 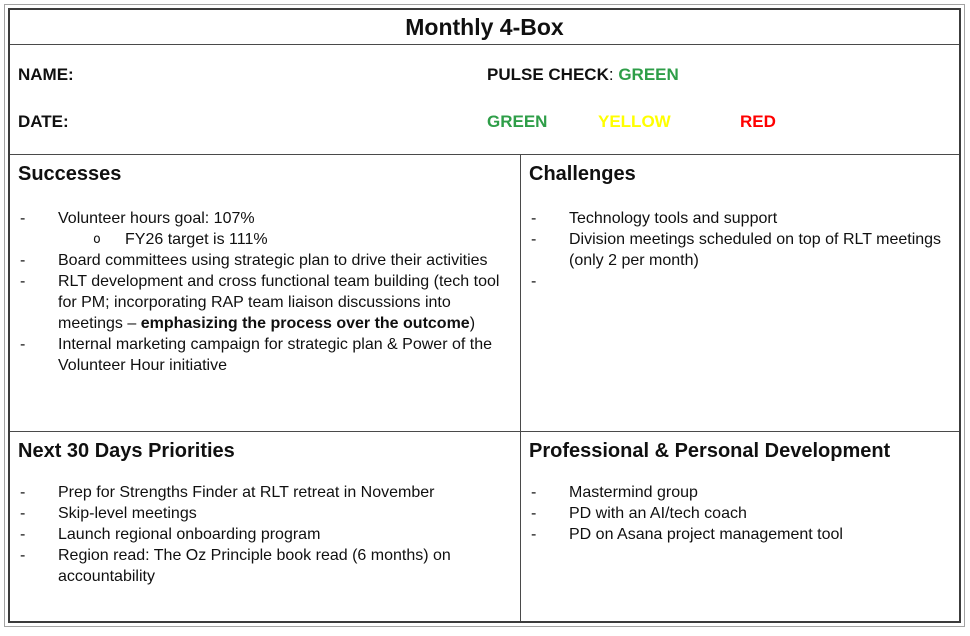 What do you see at coordinates (739, 492) in the screenshot?
I see `bullet-item: - Mastermind group` at bounding box center [739, 492].